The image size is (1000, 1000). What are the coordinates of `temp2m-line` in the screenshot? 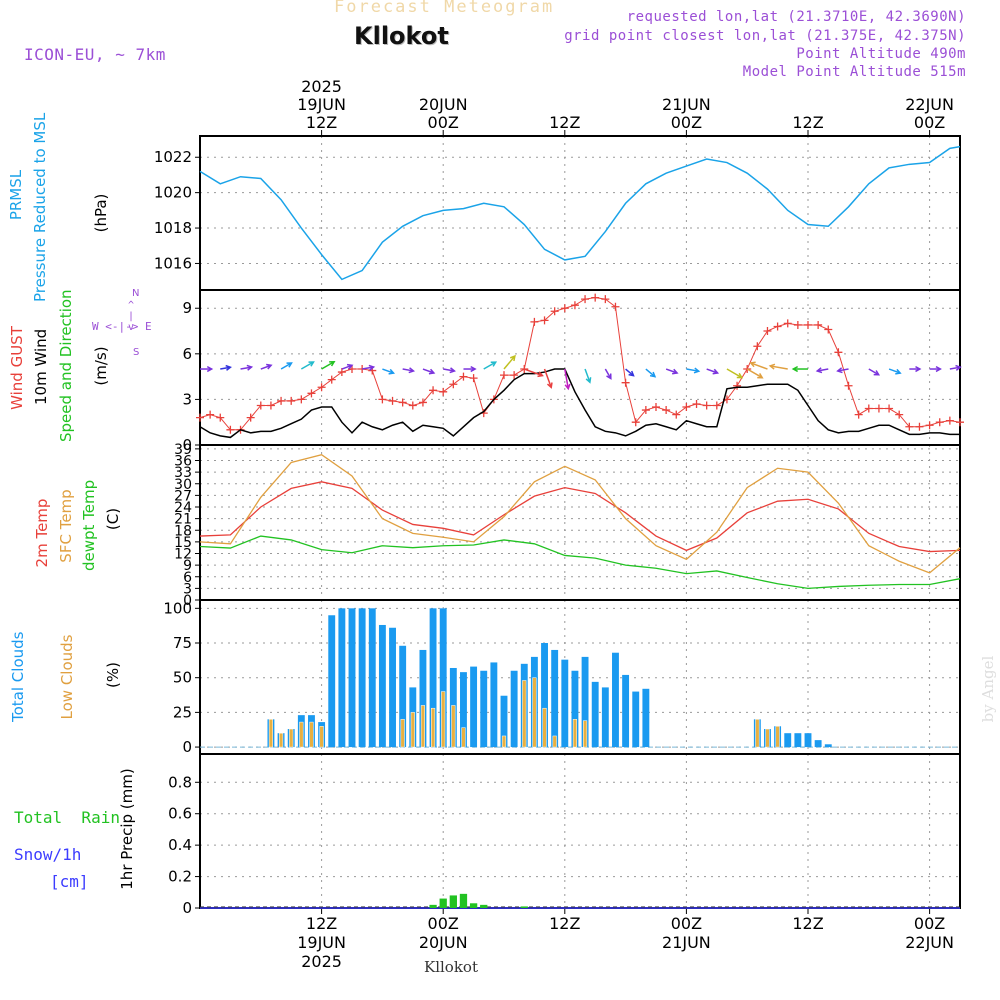 It's located at (580, 517).